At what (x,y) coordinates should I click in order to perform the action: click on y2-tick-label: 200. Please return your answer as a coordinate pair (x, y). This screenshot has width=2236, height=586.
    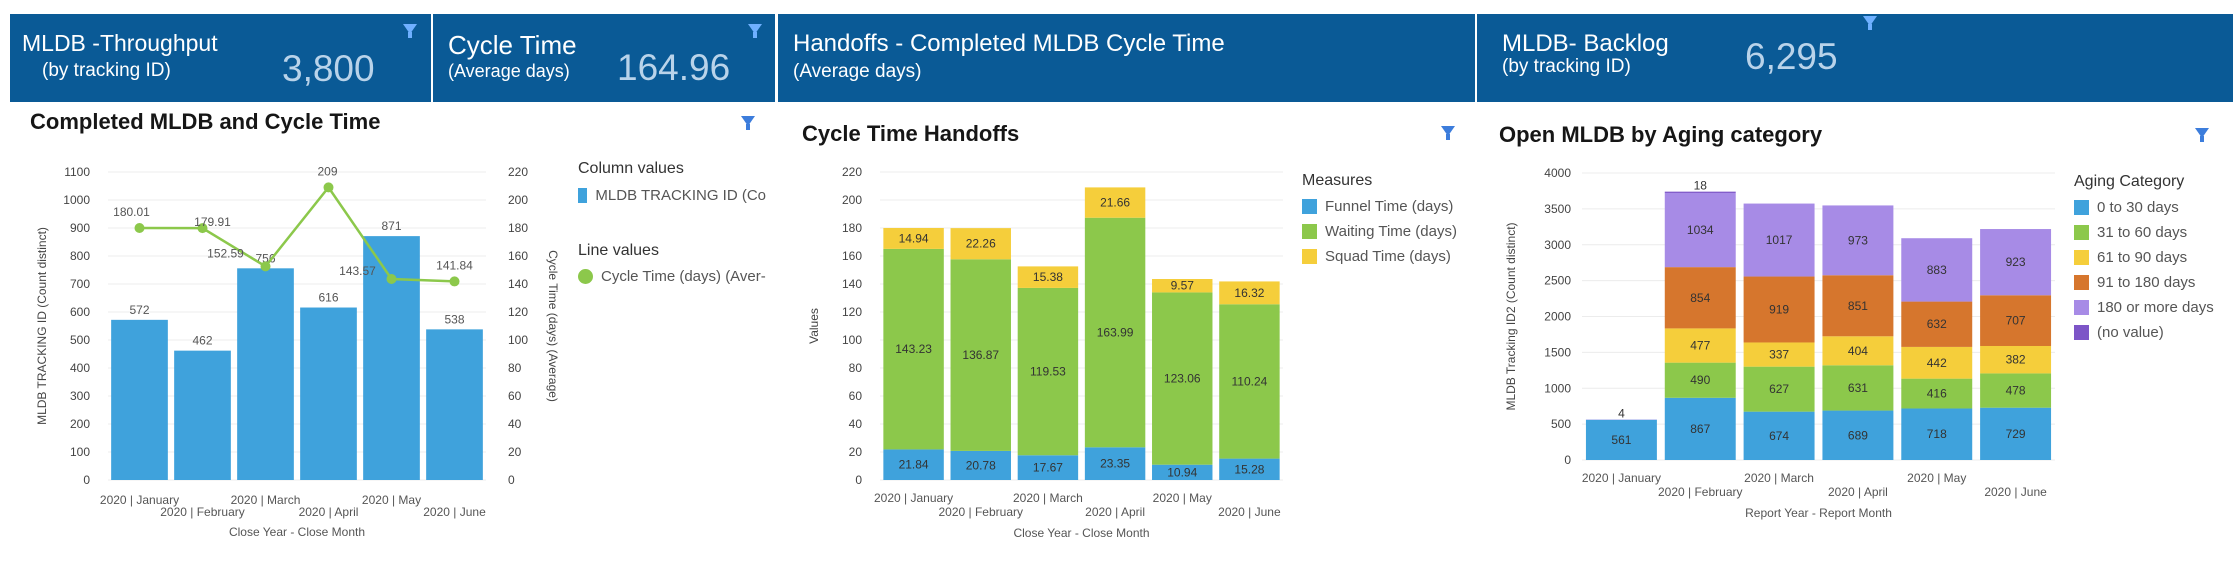
    Looking at the image, I should click on (518, 200).